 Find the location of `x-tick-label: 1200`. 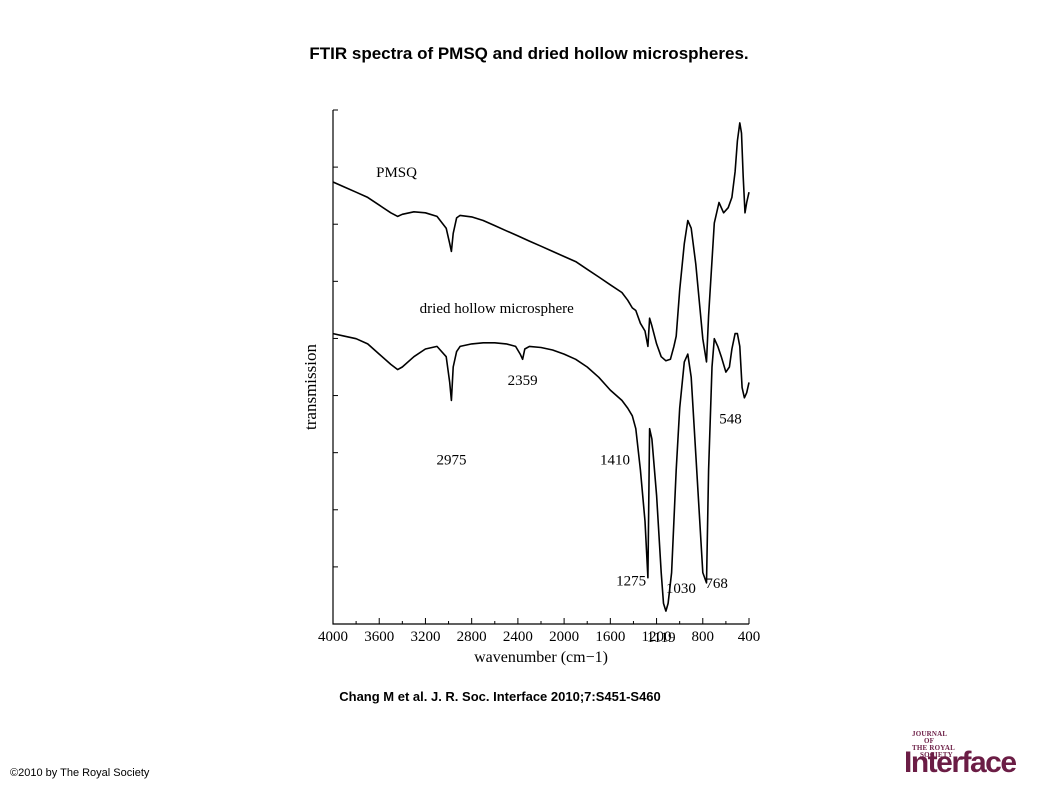

x-tick-label: 1200 is located at coordinates (657, 637).